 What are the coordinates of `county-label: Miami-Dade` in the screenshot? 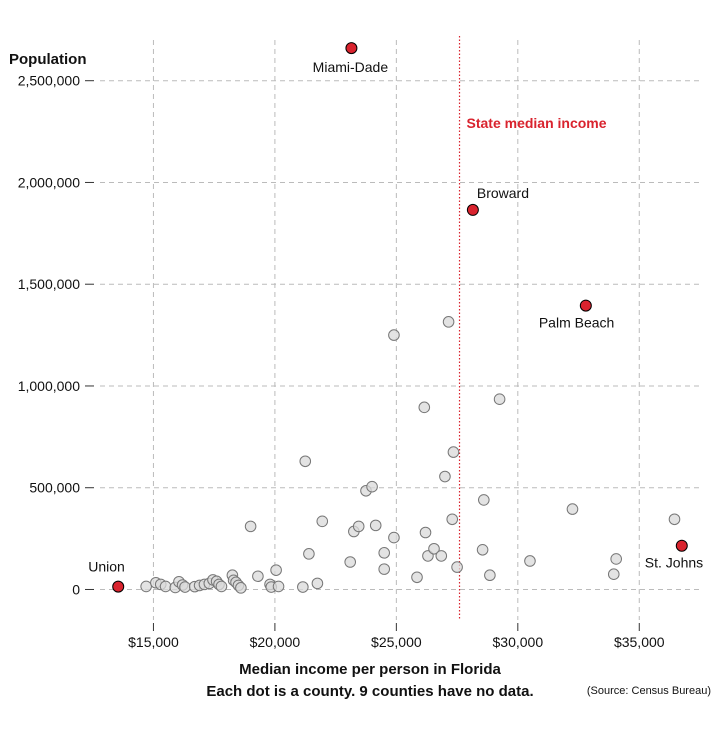 It's located at (351, 67).